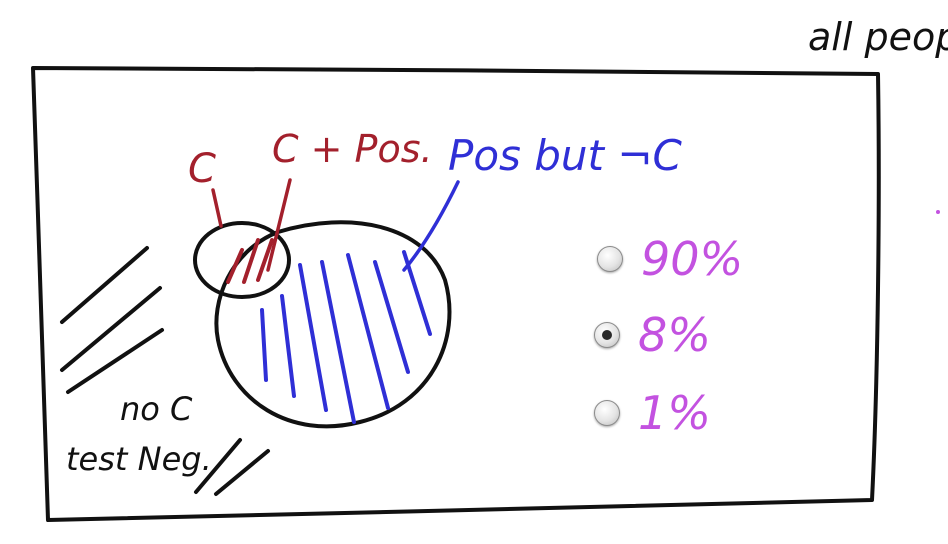 This screenshot has width=948, height=544. What do you see at coordinates (335, 225) in the screenshot?
I see `pointer-lines` at bounding box center [335, 225].